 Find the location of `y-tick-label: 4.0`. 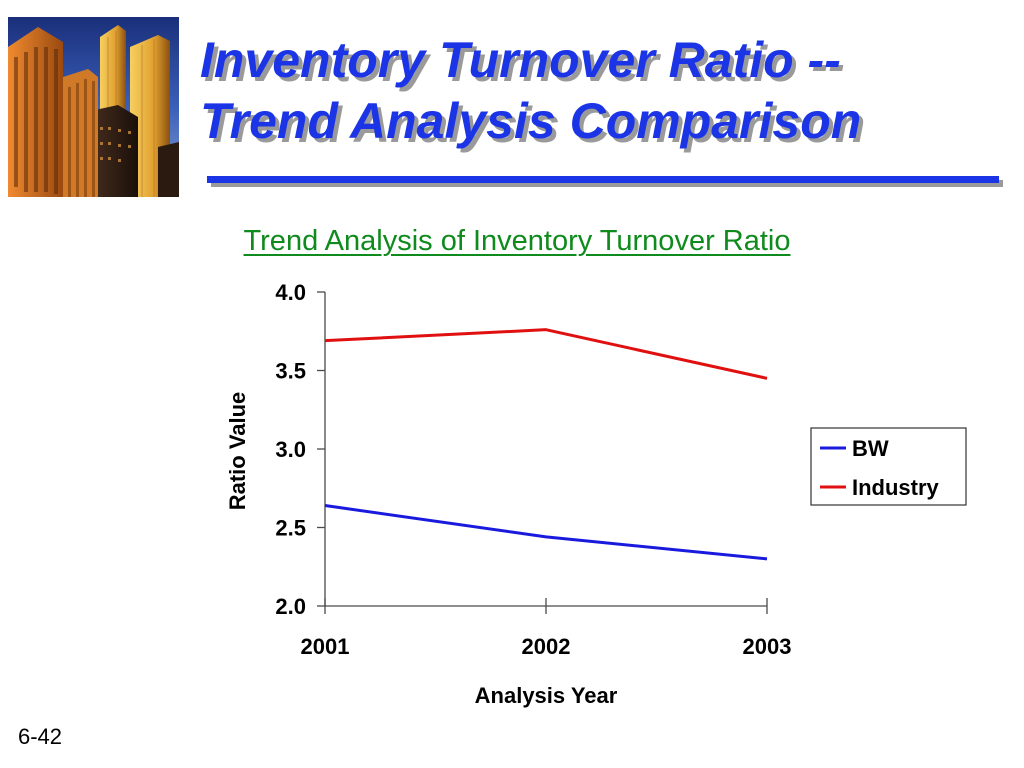

y-tick-label: 4.0 is located at coordinates (290, 292).